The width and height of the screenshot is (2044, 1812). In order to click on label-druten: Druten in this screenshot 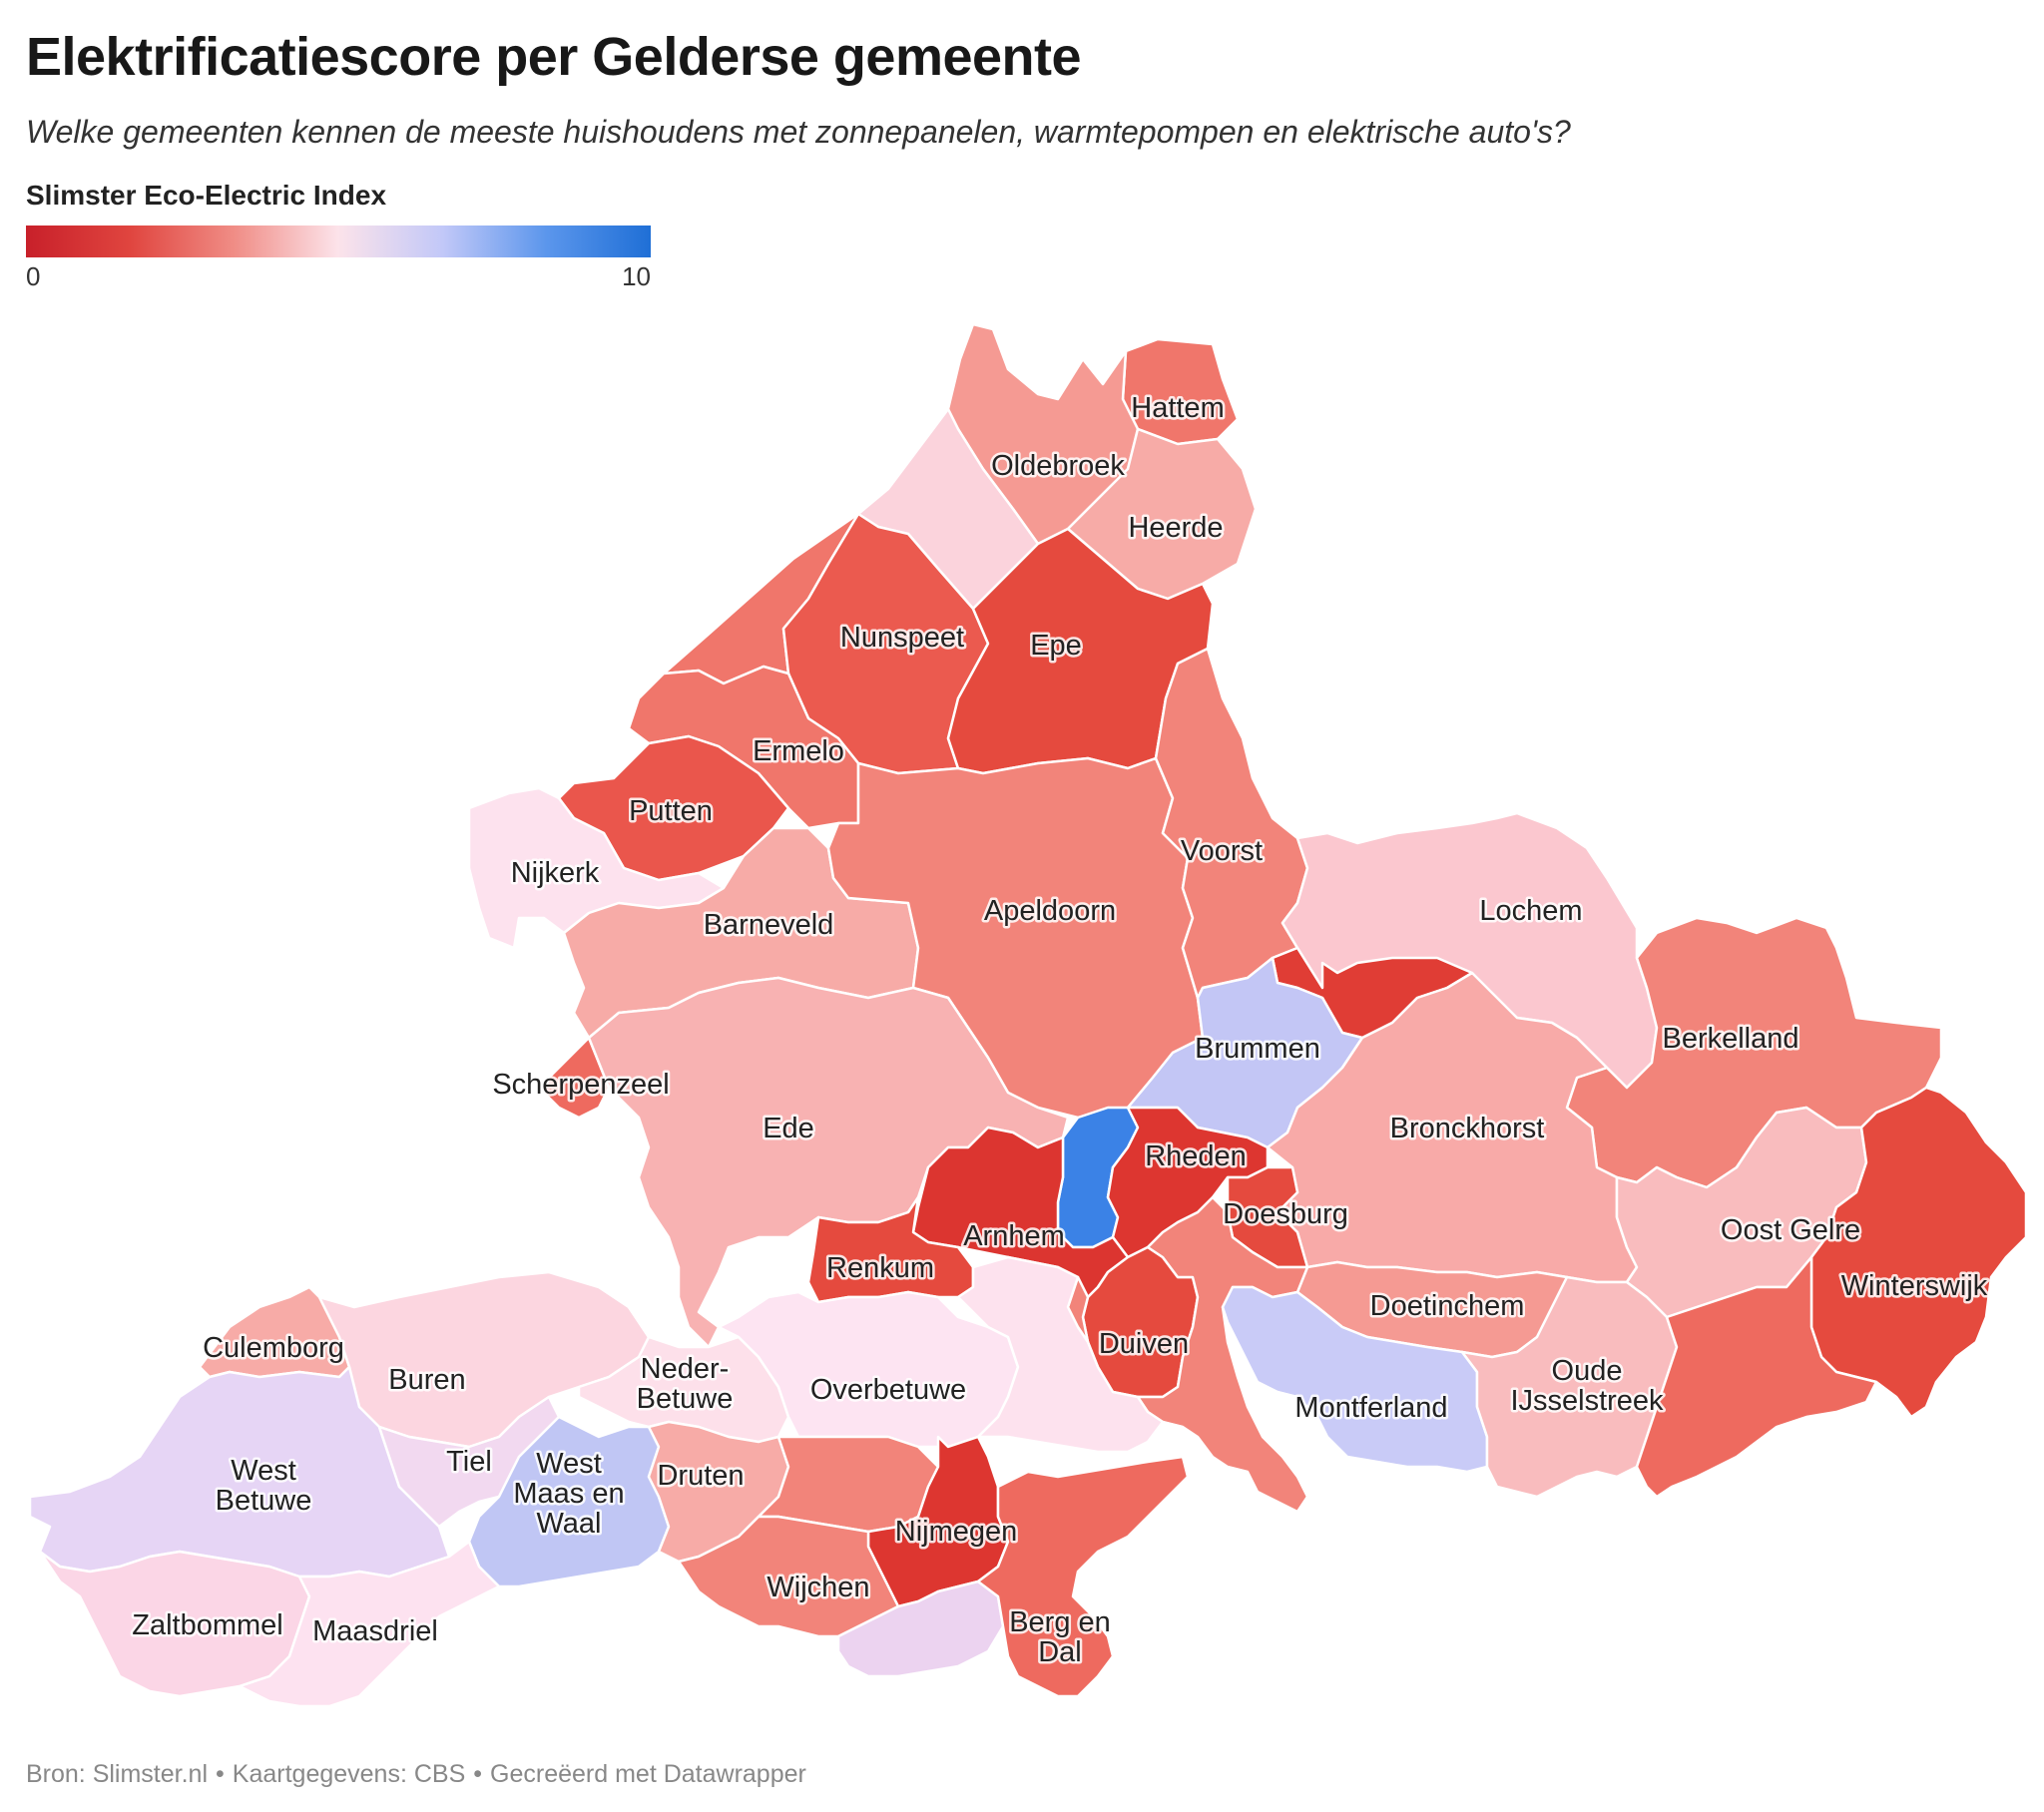, I will do `click(700, 1476)`.